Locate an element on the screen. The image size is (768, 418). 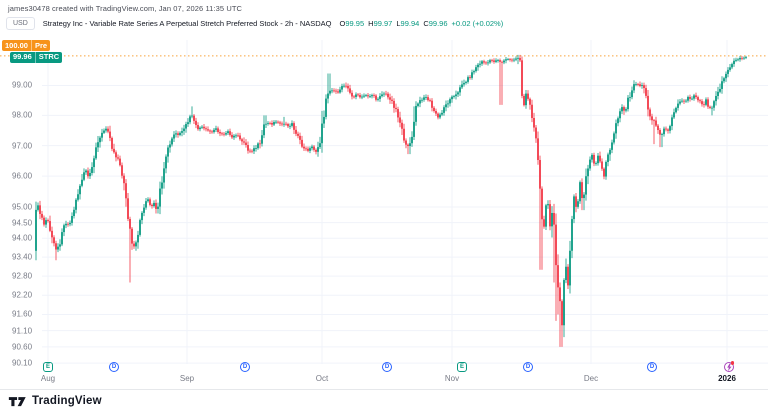
open-value: 99.95 is located at coordinates (355, 23).